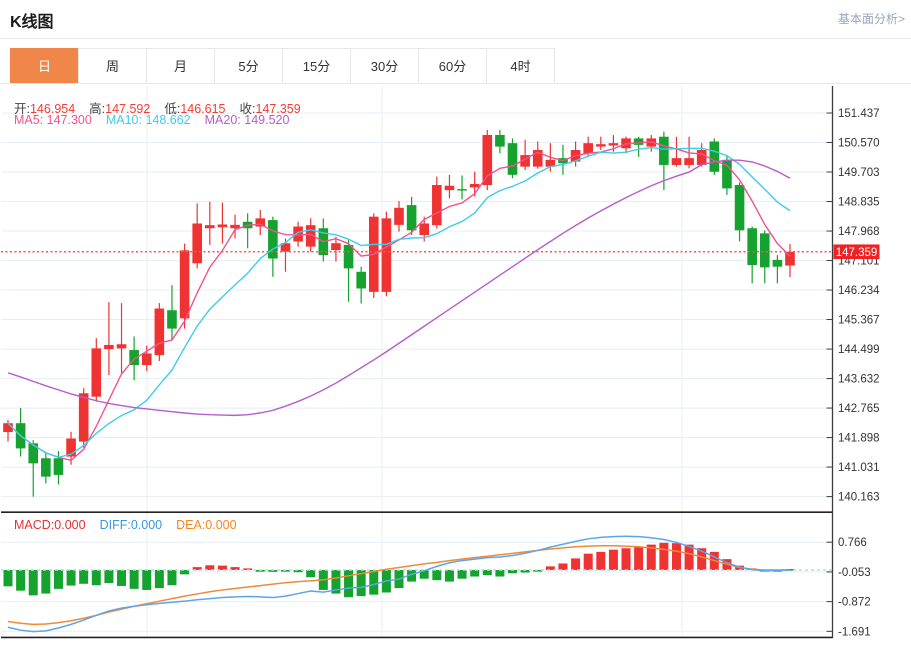 This screenshot has height=648, width=911. What do you see at coordinates (44, 66) in the screenshot?
I see `tab-day: 日` at bounding box center [44, 66].